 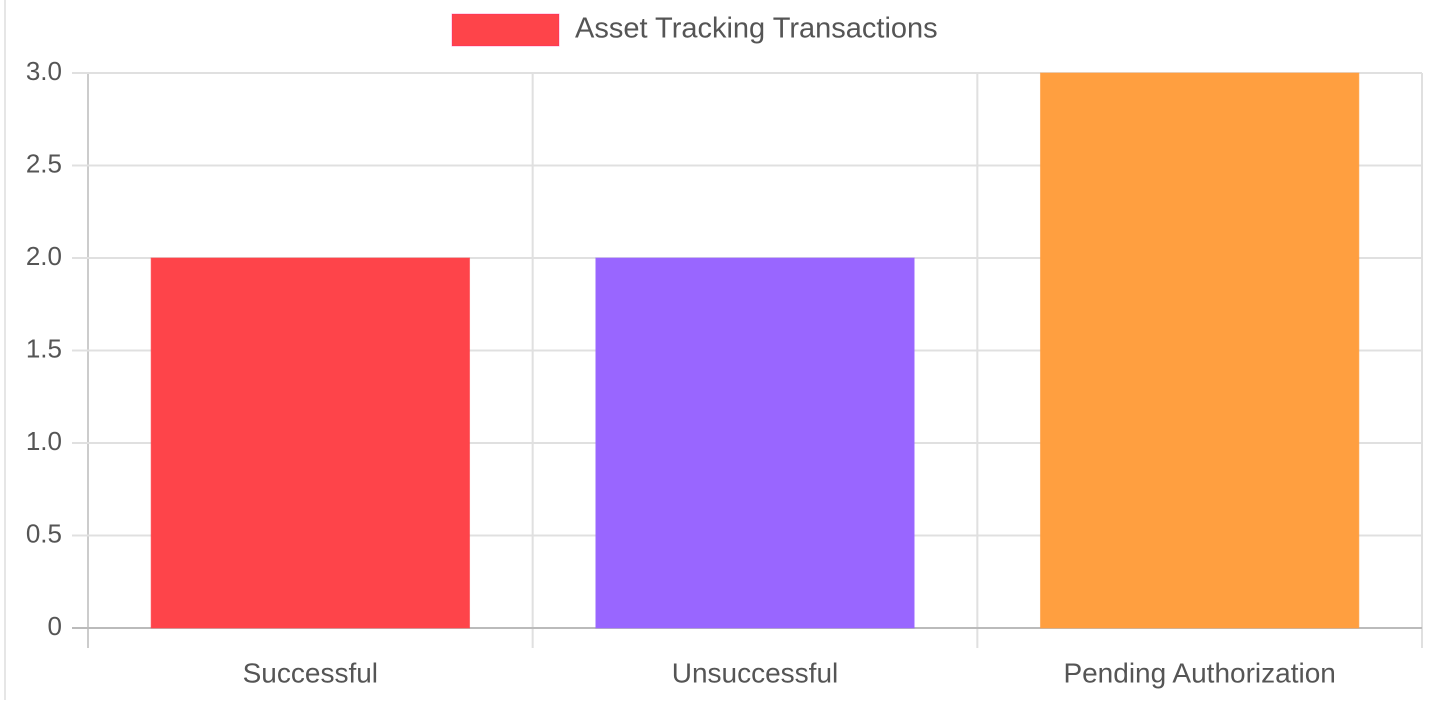 What do you see at coordinates (505, 30) in the screenshot?
I see `legend-swatch` at bounding box center [505, 30].